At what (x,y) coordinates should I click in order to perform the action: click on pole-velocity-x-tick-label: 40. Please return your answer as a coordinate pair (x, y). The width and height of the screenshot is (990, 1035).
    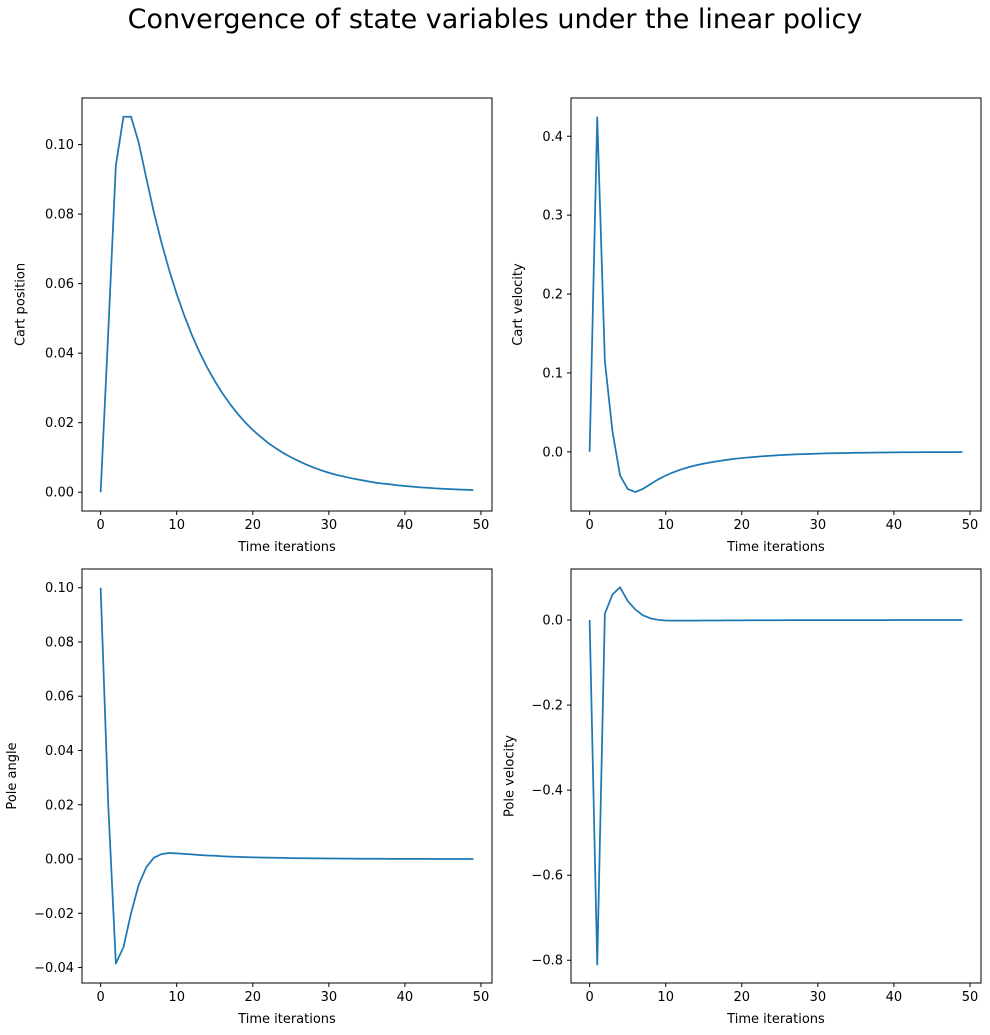
    Looking at the image, I should click on (894, 997).